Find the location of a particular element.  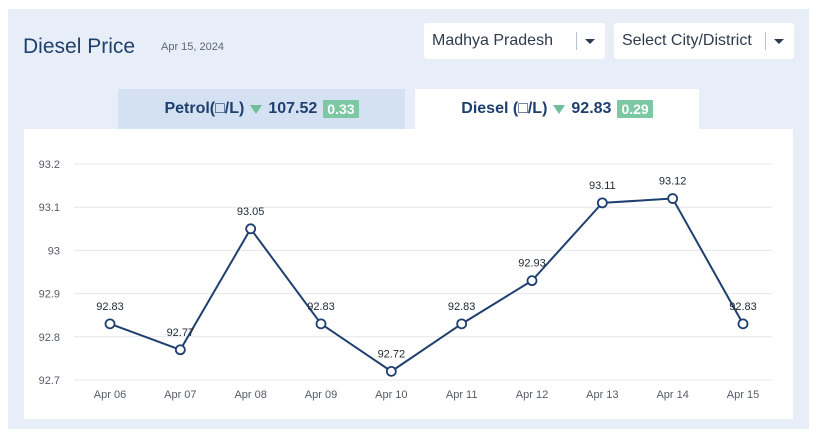

city-select: Select City/District is located at coordinates (704, 41).